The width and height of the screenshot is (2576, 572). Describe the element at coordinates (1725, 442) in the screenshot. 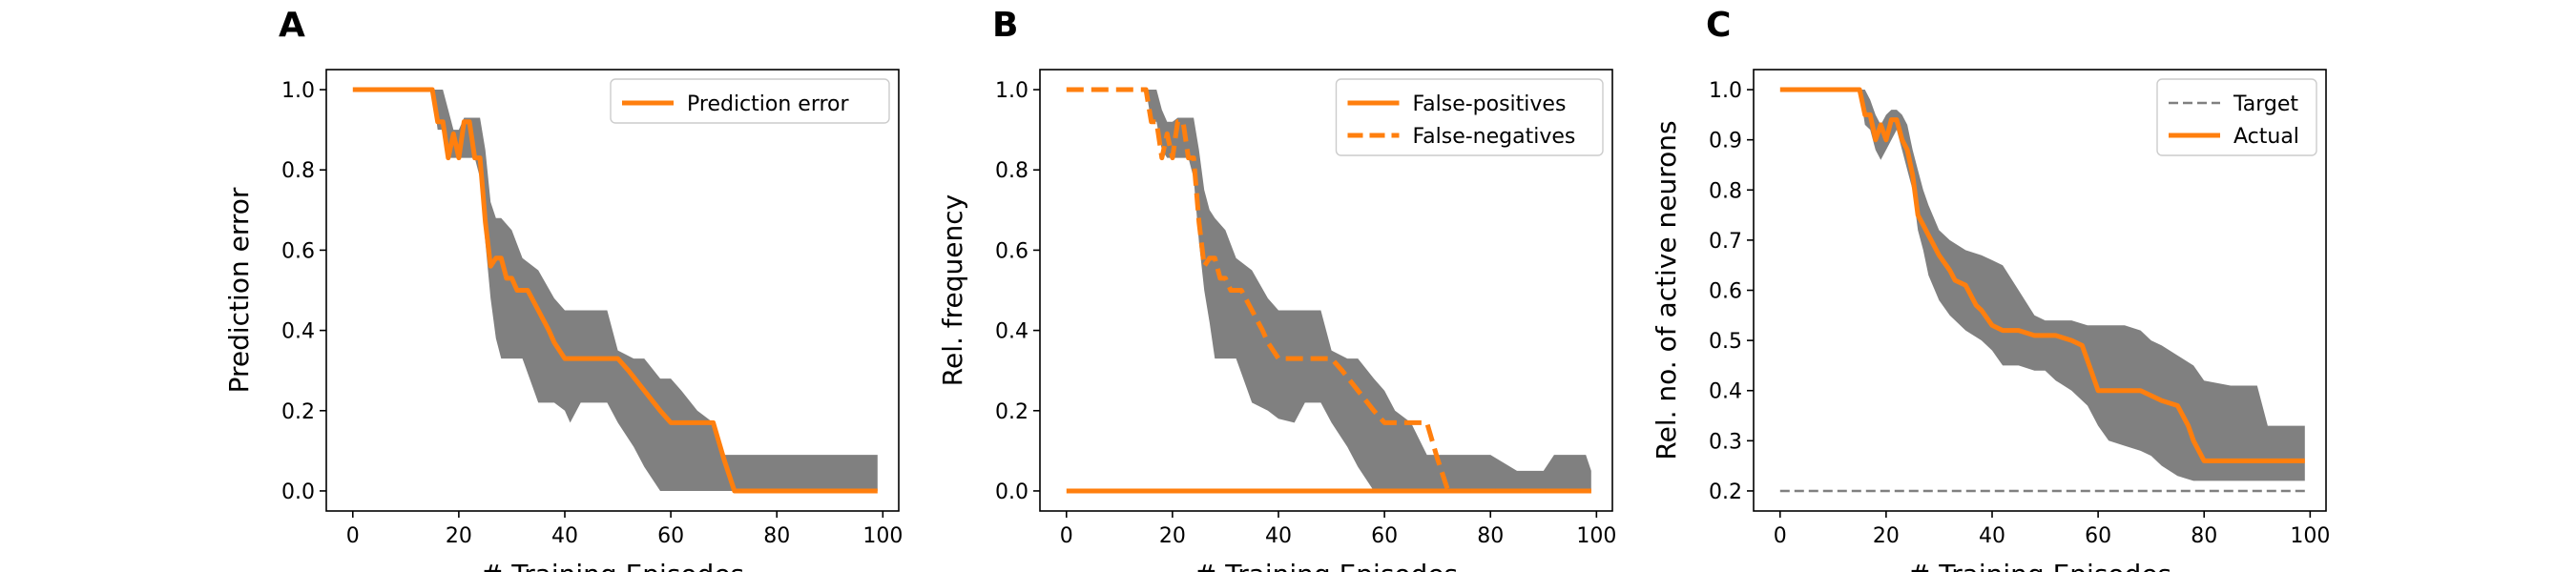

I see `y-tick-label: 0.3` at that location.